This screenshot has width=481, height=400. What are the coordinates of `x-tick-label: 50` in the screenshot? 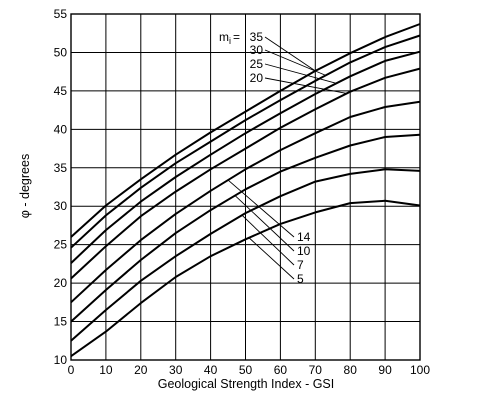 It's located at (246, 370).